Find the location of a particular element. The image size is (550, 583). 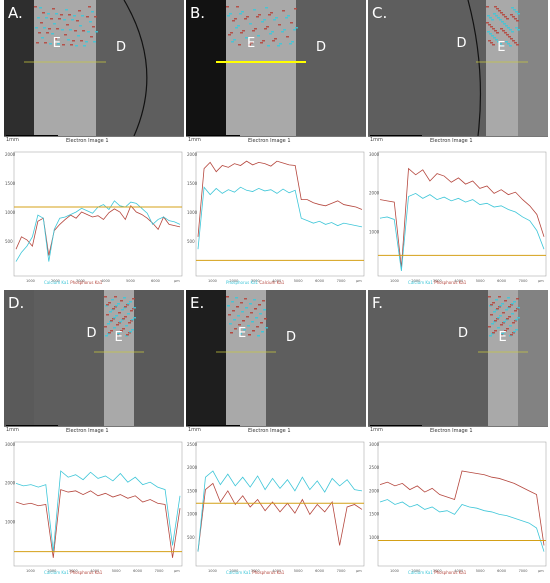

plot-area is located at coordinates (280, 504).